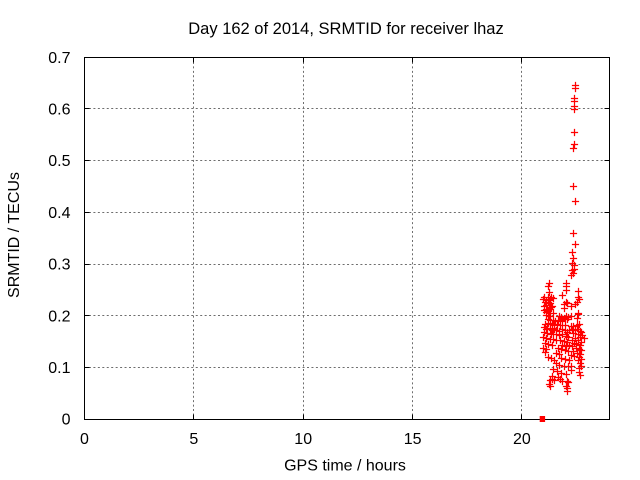 Image resolution: width=640 pixels, height=480 pixels. What do you see at coordinates (345, 466) in the screenshot?
I see `svg-text: GPS time / hours` at bounding box center [345, 466].